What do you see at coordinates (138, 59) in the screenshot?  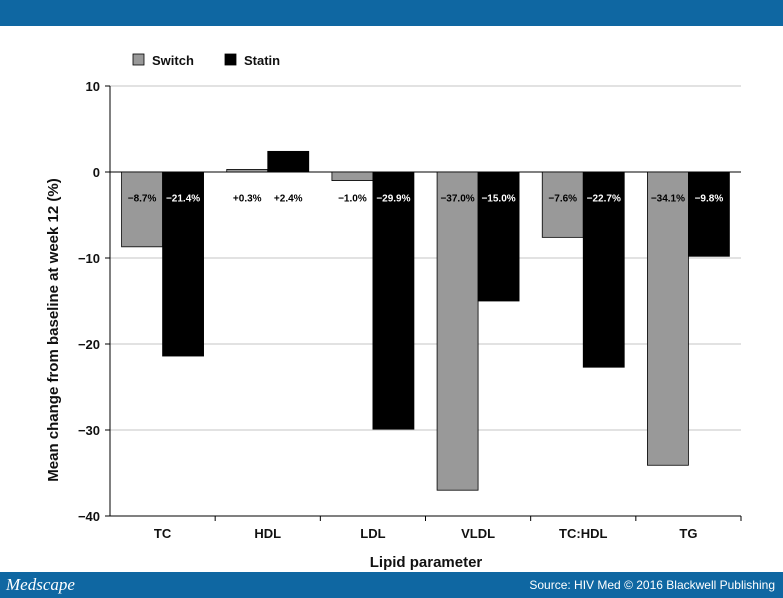 I see `legend-swatch-switch` at bounding box center [138, 59].